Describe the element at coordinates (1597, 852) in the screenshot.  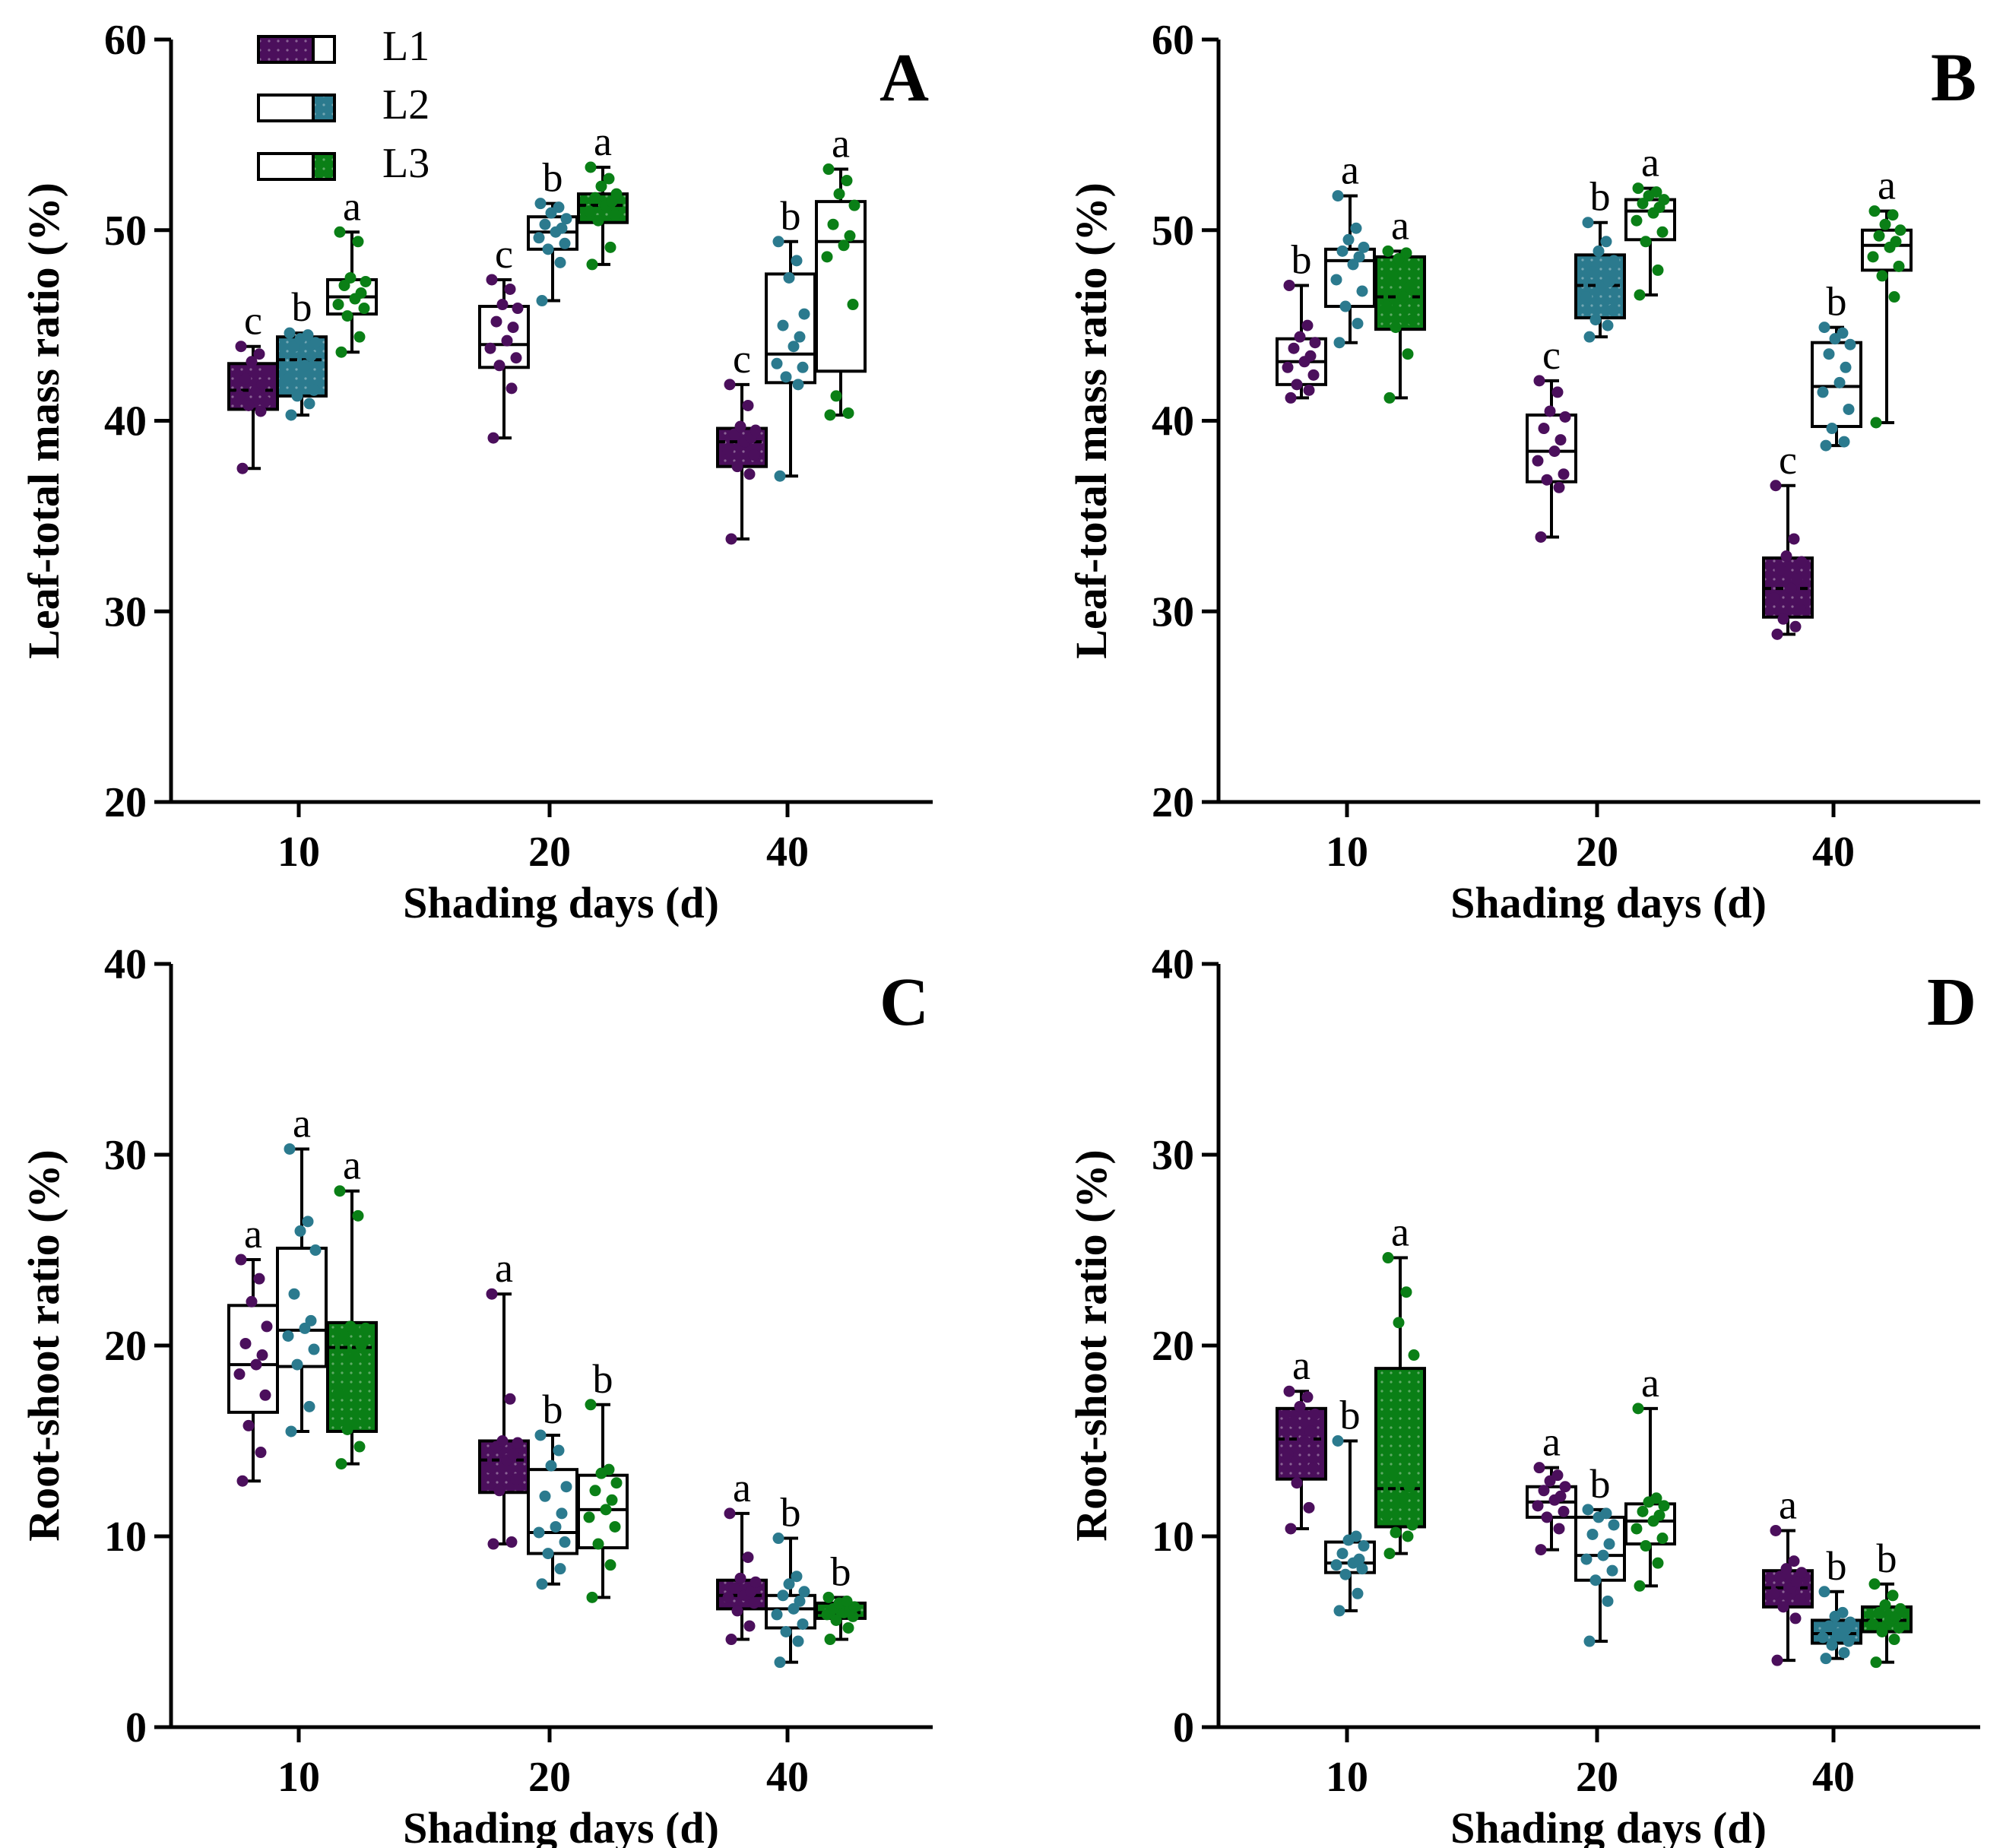
I see `x-tick-label: 20` at that location.